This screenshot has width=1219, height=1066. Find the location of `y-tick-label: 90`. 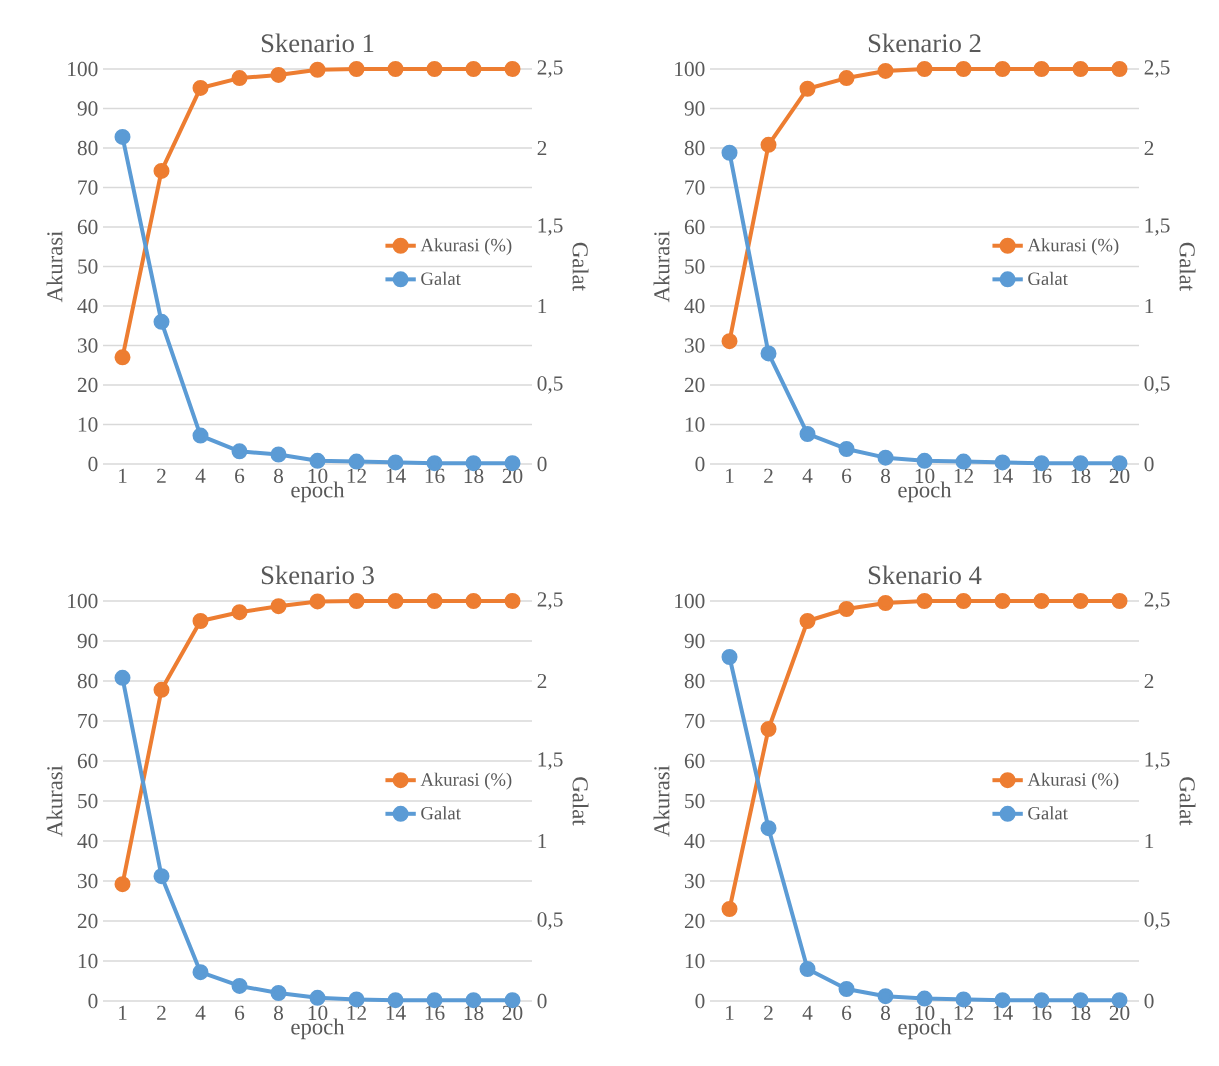

y-tick-label: 90 is located at coordinates (87, 641).